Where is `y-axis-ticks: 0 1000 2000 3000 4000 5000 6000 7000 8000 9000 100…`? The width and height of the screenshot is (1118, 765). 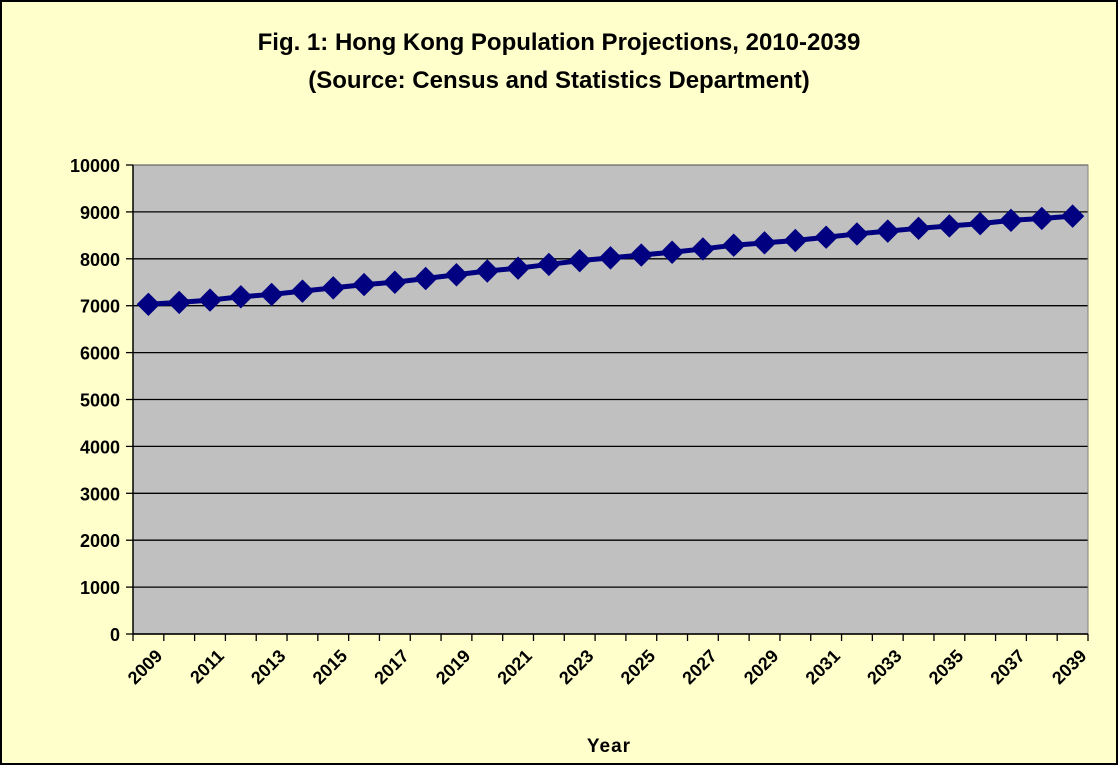 y-axis-ticks: 0 1000 2000 3000 4000 5000 6000 7000 8000 9000 100… is located at coordinates (101, 400).